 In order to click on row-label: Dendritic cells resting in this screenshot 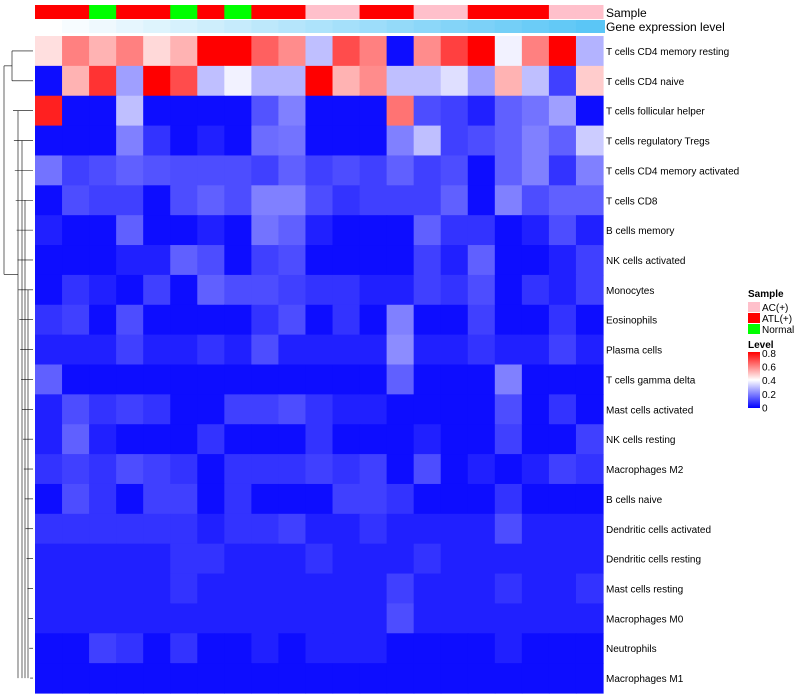, I will do `click(653, 560)`.